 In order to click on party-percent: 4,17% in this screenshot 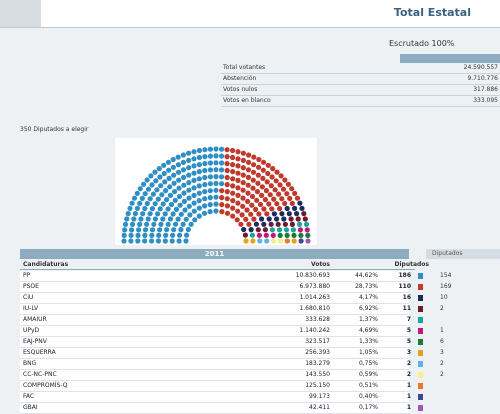, I will do `click(368, 297)`.